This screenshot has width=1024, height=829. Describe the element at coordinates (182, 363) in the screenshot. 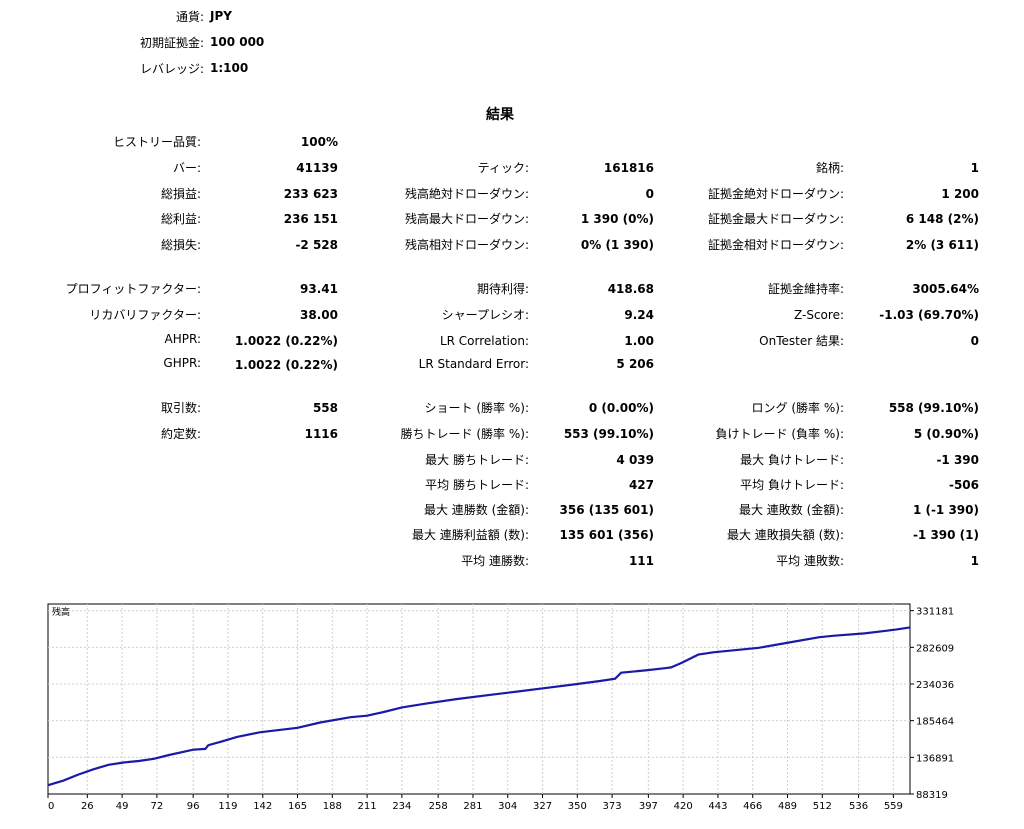

I see `stat-label: GHPR:` at that location.